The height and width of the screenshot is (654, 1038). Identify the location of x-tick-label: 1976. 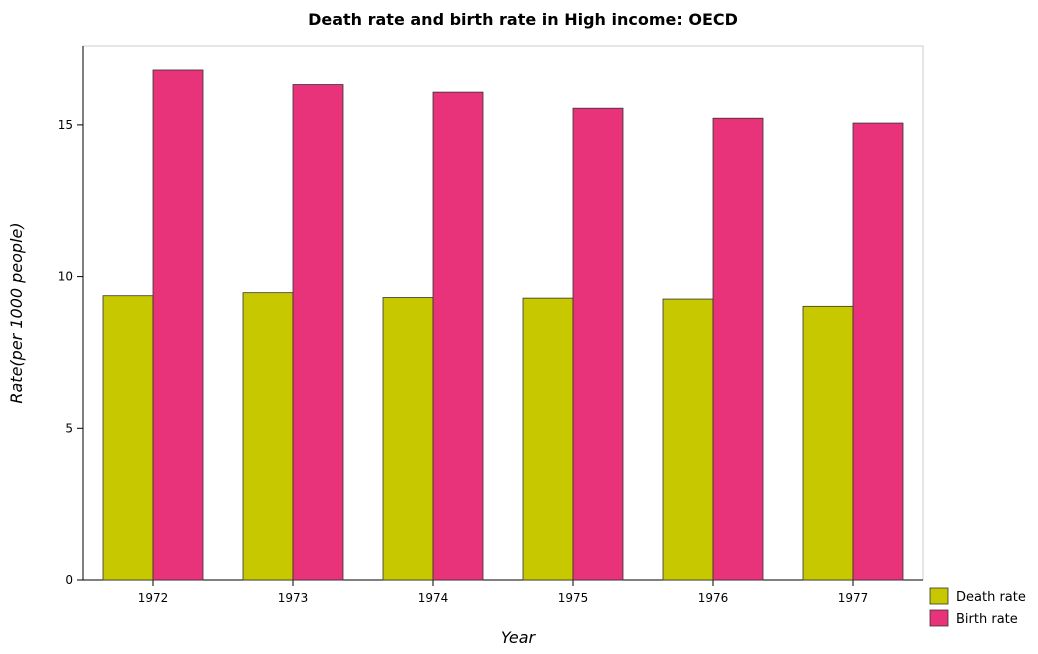
(713, 598).